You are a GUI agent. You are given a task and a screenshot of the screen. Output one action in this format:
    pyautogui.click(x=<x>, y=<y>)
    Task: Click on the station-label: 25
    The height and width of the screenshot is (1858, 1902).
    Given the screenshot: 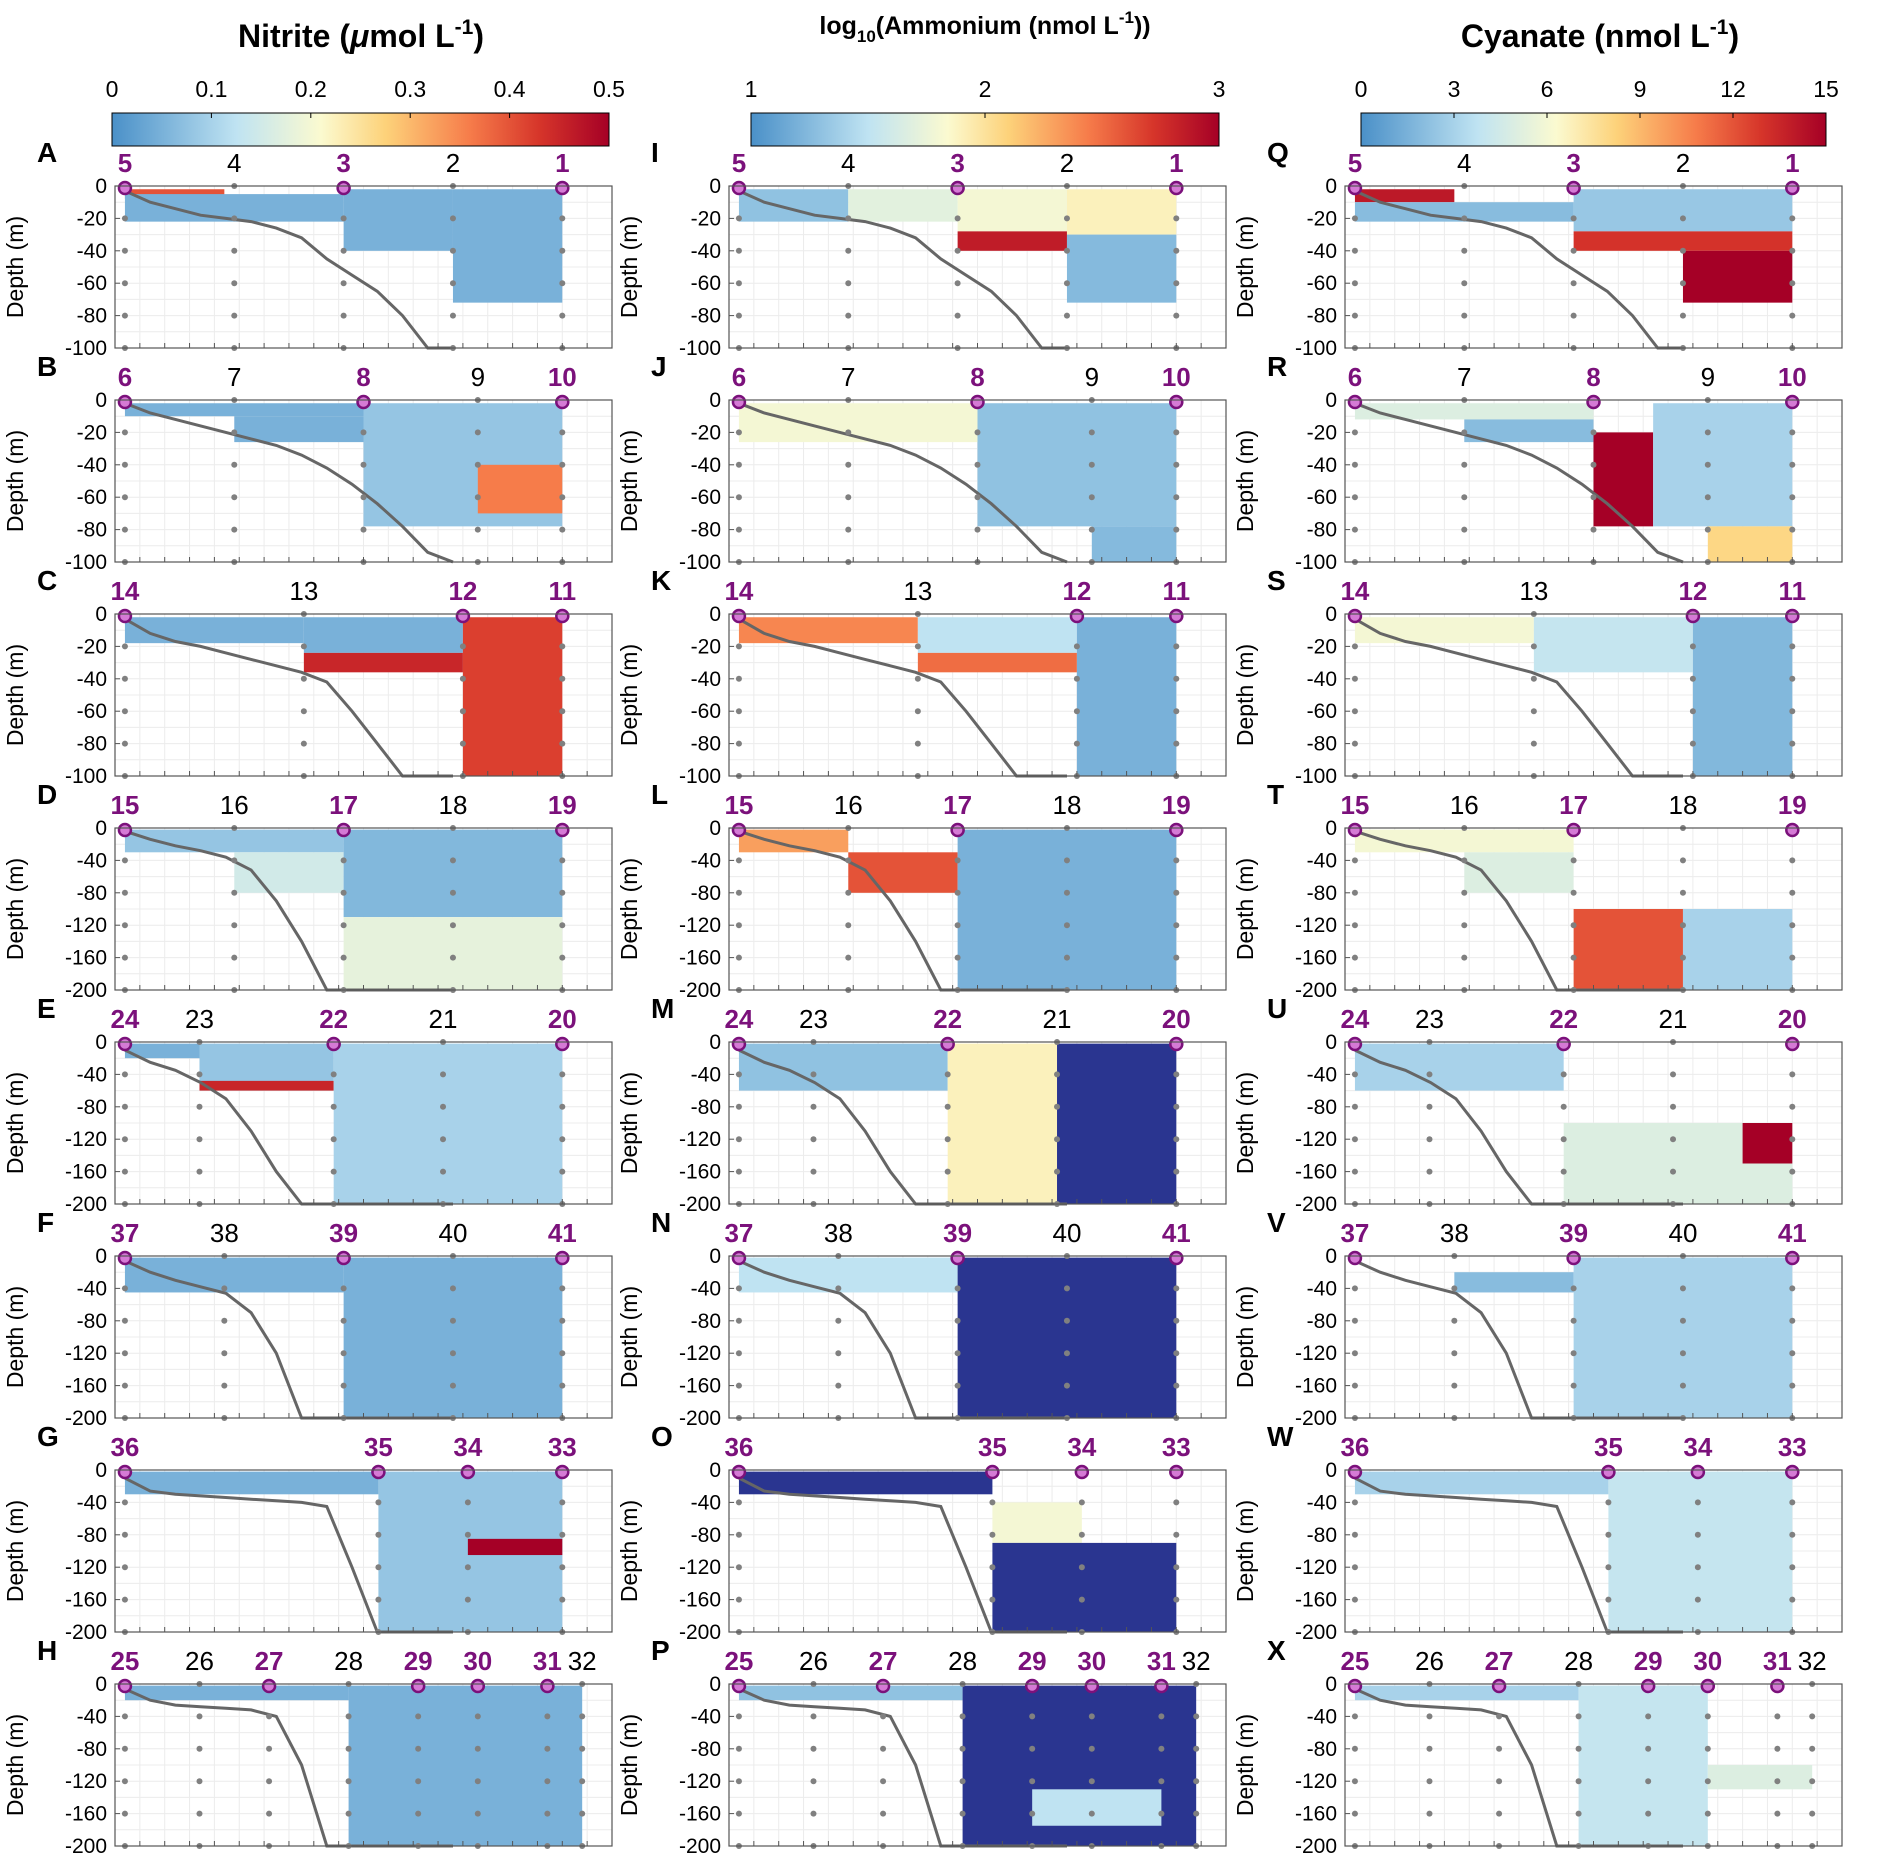 What is the action you would take?
    pyautogui.click(x=738, y=1661)
    